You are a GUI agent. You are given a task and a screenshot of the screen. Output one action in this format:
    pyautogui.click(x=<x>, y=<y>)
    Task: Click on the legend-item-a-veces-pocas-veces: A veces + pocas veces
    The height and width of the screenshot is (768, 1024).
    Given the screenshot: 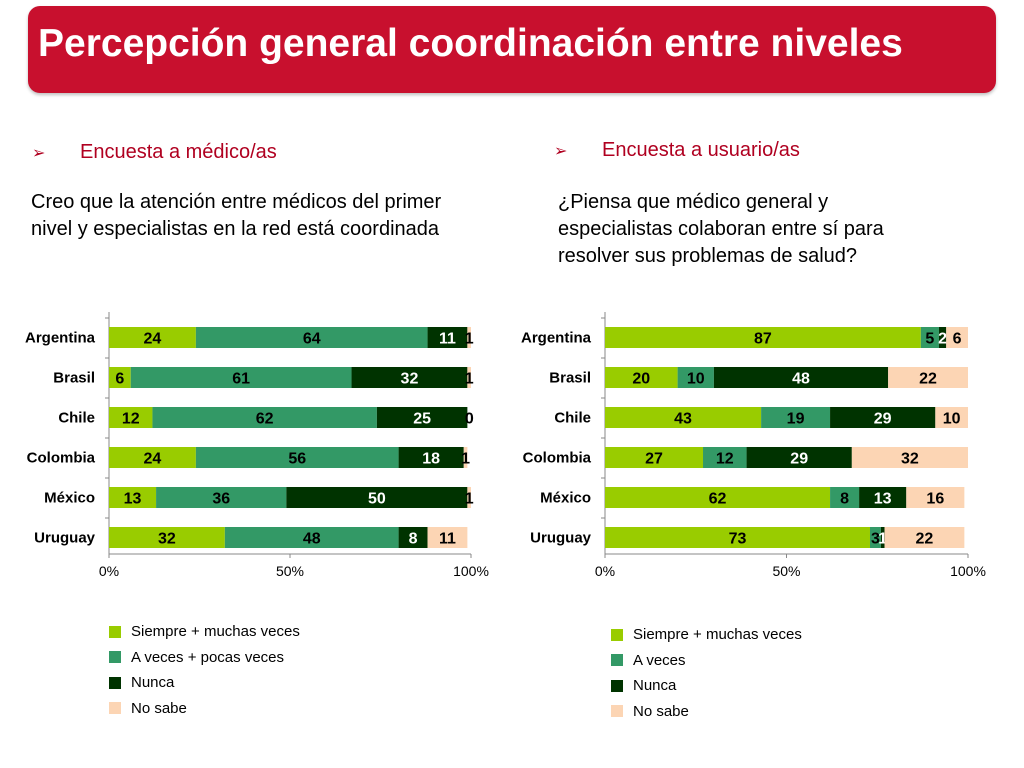 What is the action you would take?
    pyautogui.click(x=204, y=658)
    